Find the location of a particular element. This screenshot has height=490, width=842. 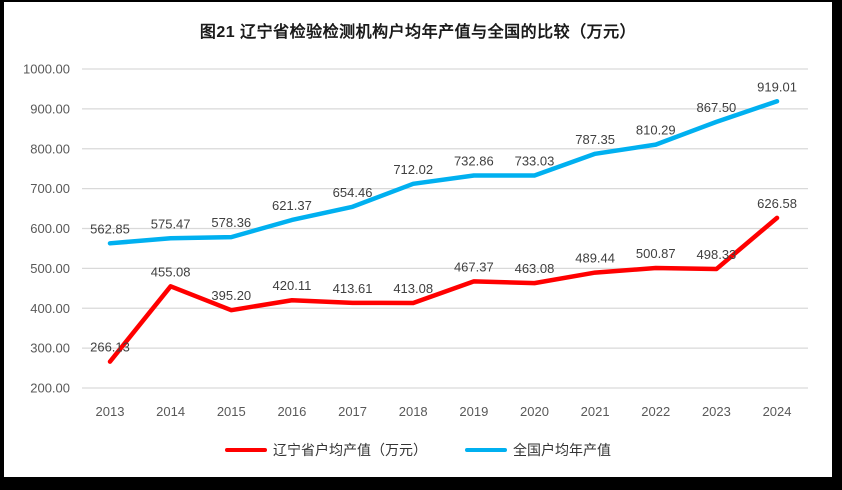

x-axis-tick-label: 2021 is located at coordinates (595, 411).